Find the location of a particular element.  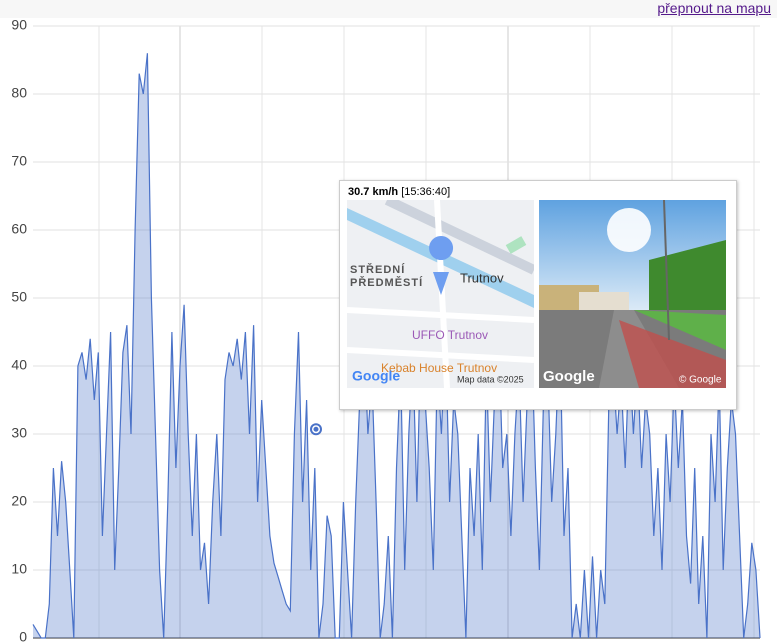

y-tick-label: 40 is located at coordinates (19, 365).